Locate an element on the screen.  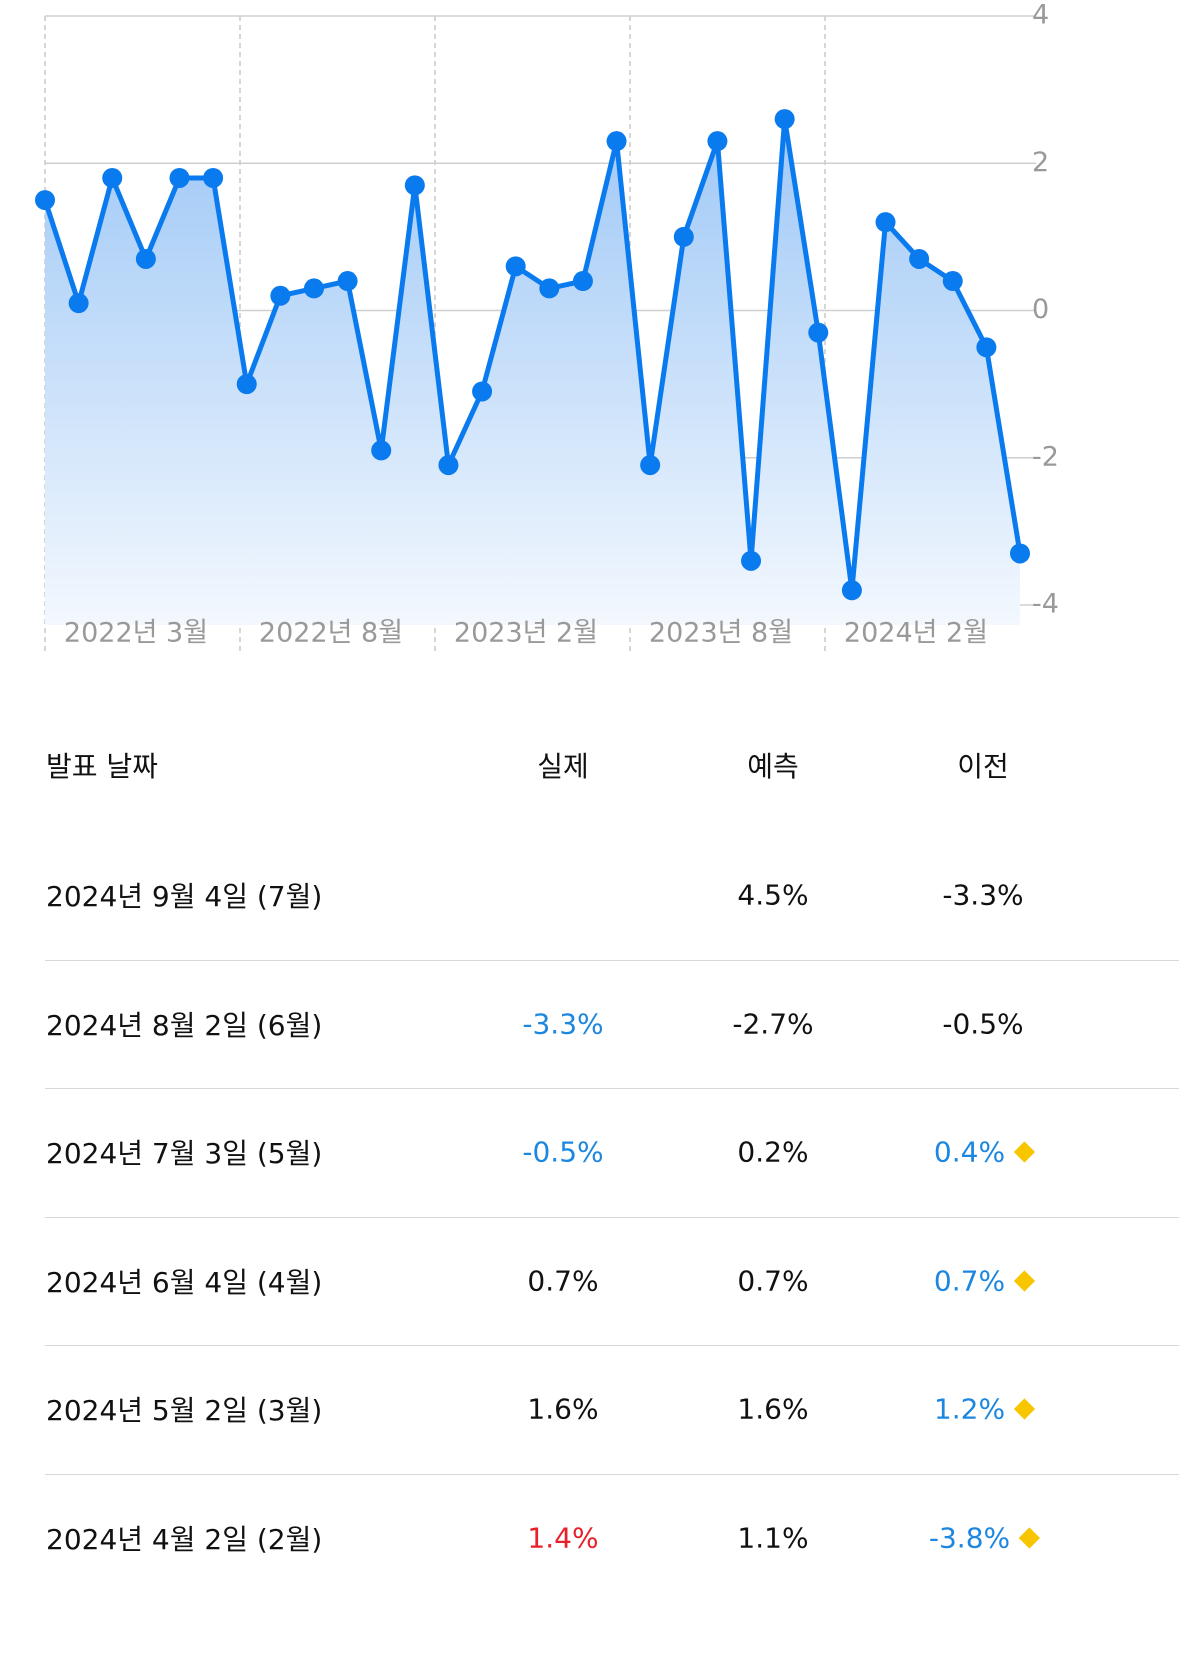
cell-text: 2024년 7월 3일 (5월) is located at coordinates (184, 1154).